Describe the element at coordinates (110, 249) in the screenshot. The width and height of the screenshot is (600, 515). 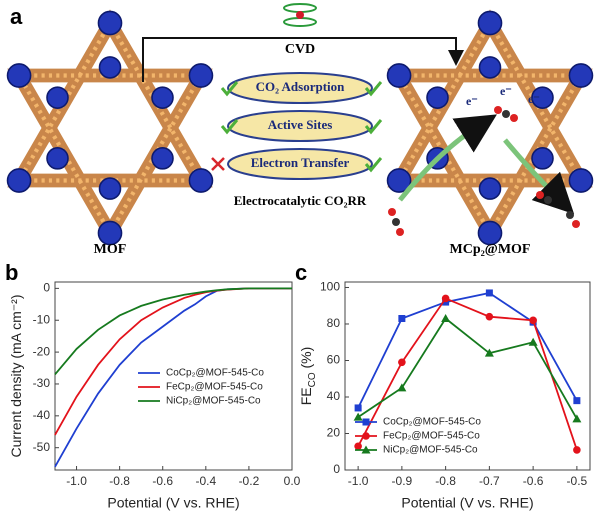
I see `mof-label: MOF` at that location.